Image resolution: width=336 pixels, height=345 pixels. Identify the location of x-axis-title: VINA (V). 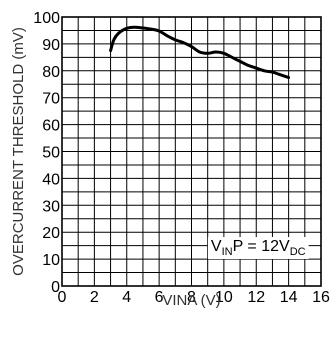
(191, 300).